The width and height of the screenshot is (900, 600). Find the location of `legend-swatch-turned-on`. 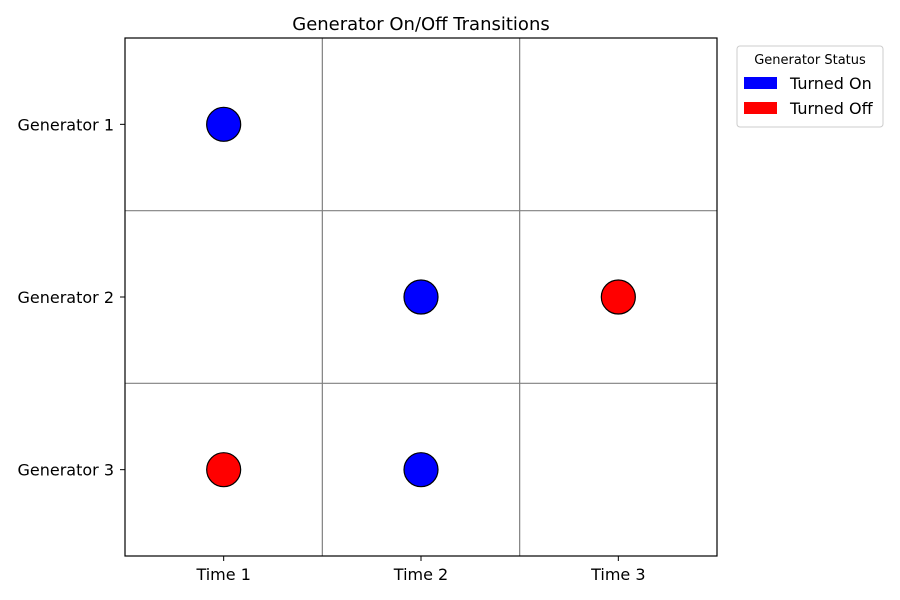

legend-swatch-turned-on is located at coordinates (760, 83).